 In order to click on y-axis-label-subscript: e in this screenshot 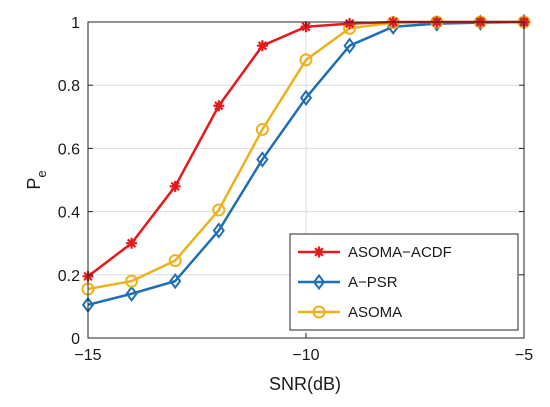, I will do `click(41, 173)`.